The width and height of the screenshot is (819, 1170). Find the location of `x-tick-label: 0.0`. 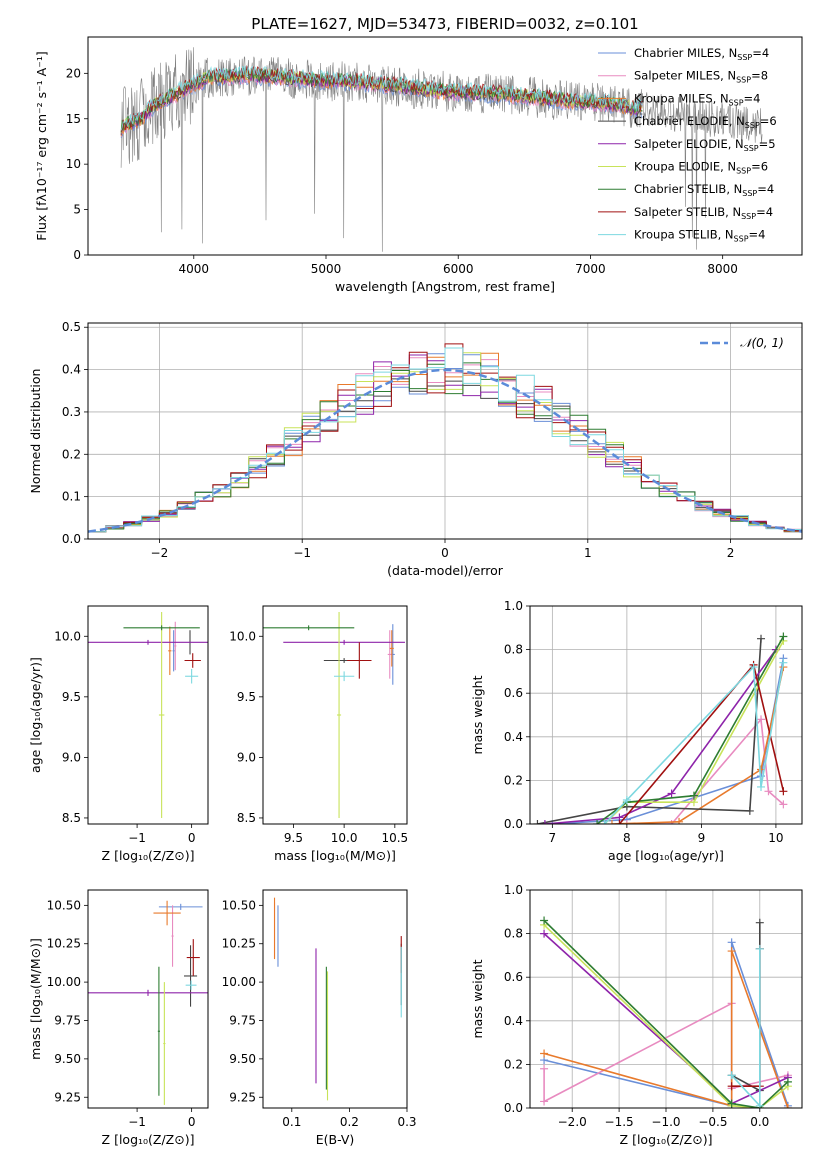

x-tick-label: 0.0 is located at coordinates (759, 1122).